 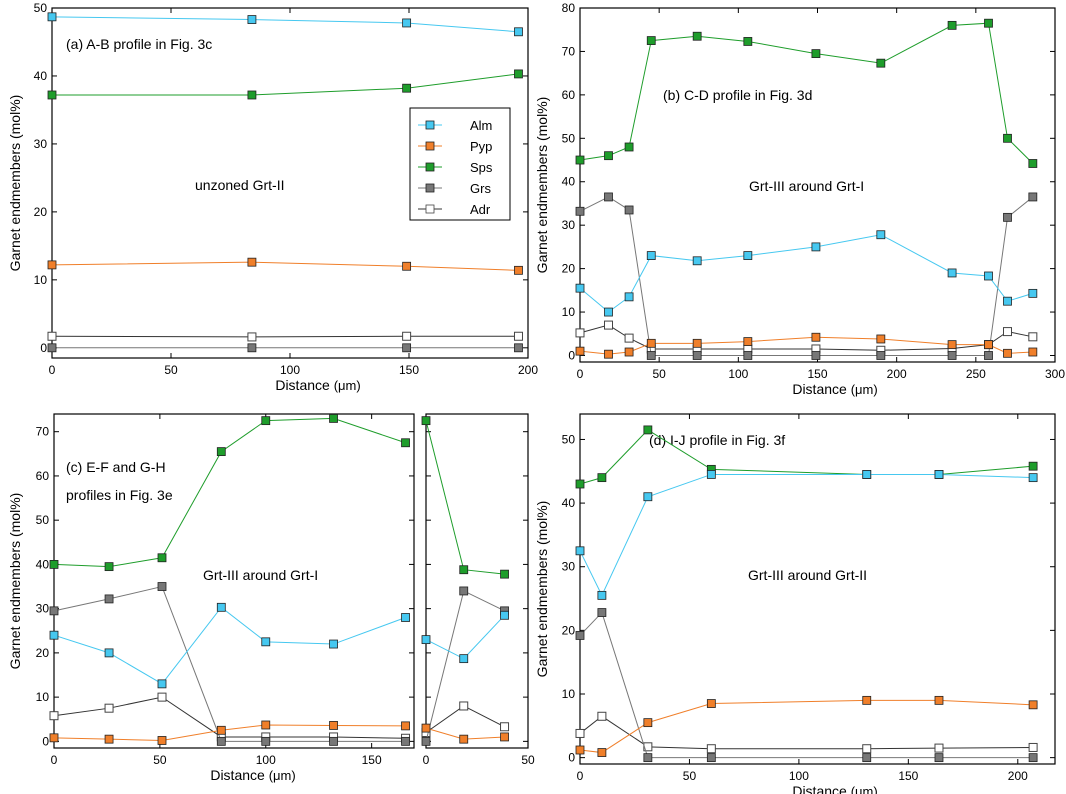 I want to click on x-tick-label: 150, so click(x=372, y=760).